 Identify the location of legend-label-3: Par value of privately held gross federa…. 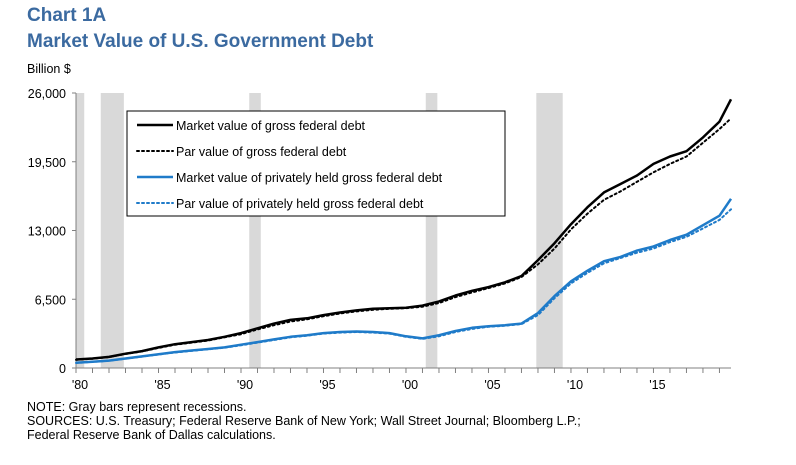
(300, 204).